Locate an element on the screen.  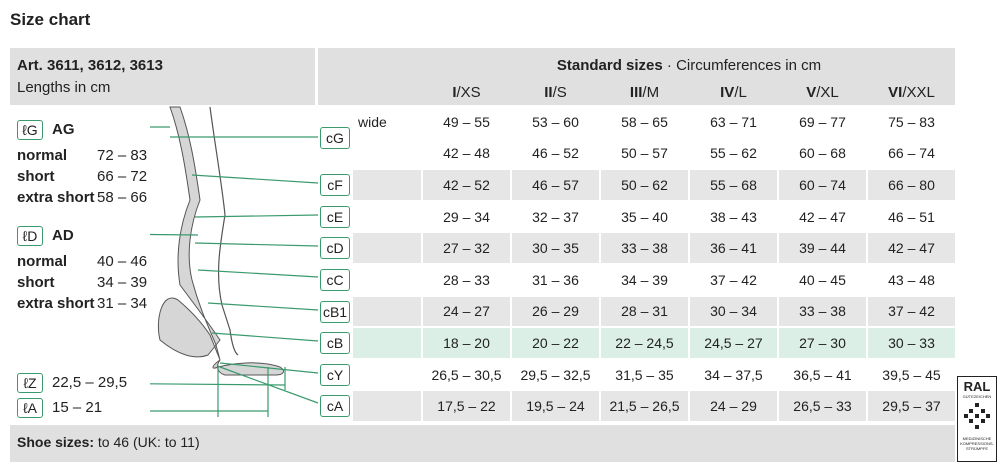
size-cell: 30 – 35 is located at coordinates (555, 248).